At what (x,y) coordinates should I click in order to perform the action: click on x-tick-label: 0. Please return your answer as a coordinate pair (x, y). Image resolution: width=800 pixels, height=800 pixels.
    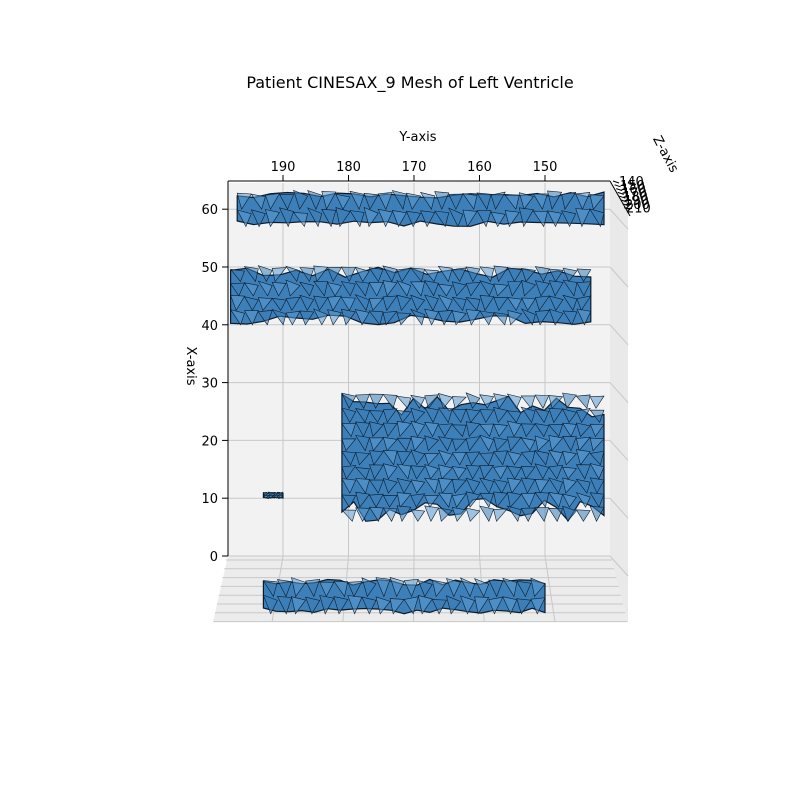
    Looking at the image, I should click on (214, 557).